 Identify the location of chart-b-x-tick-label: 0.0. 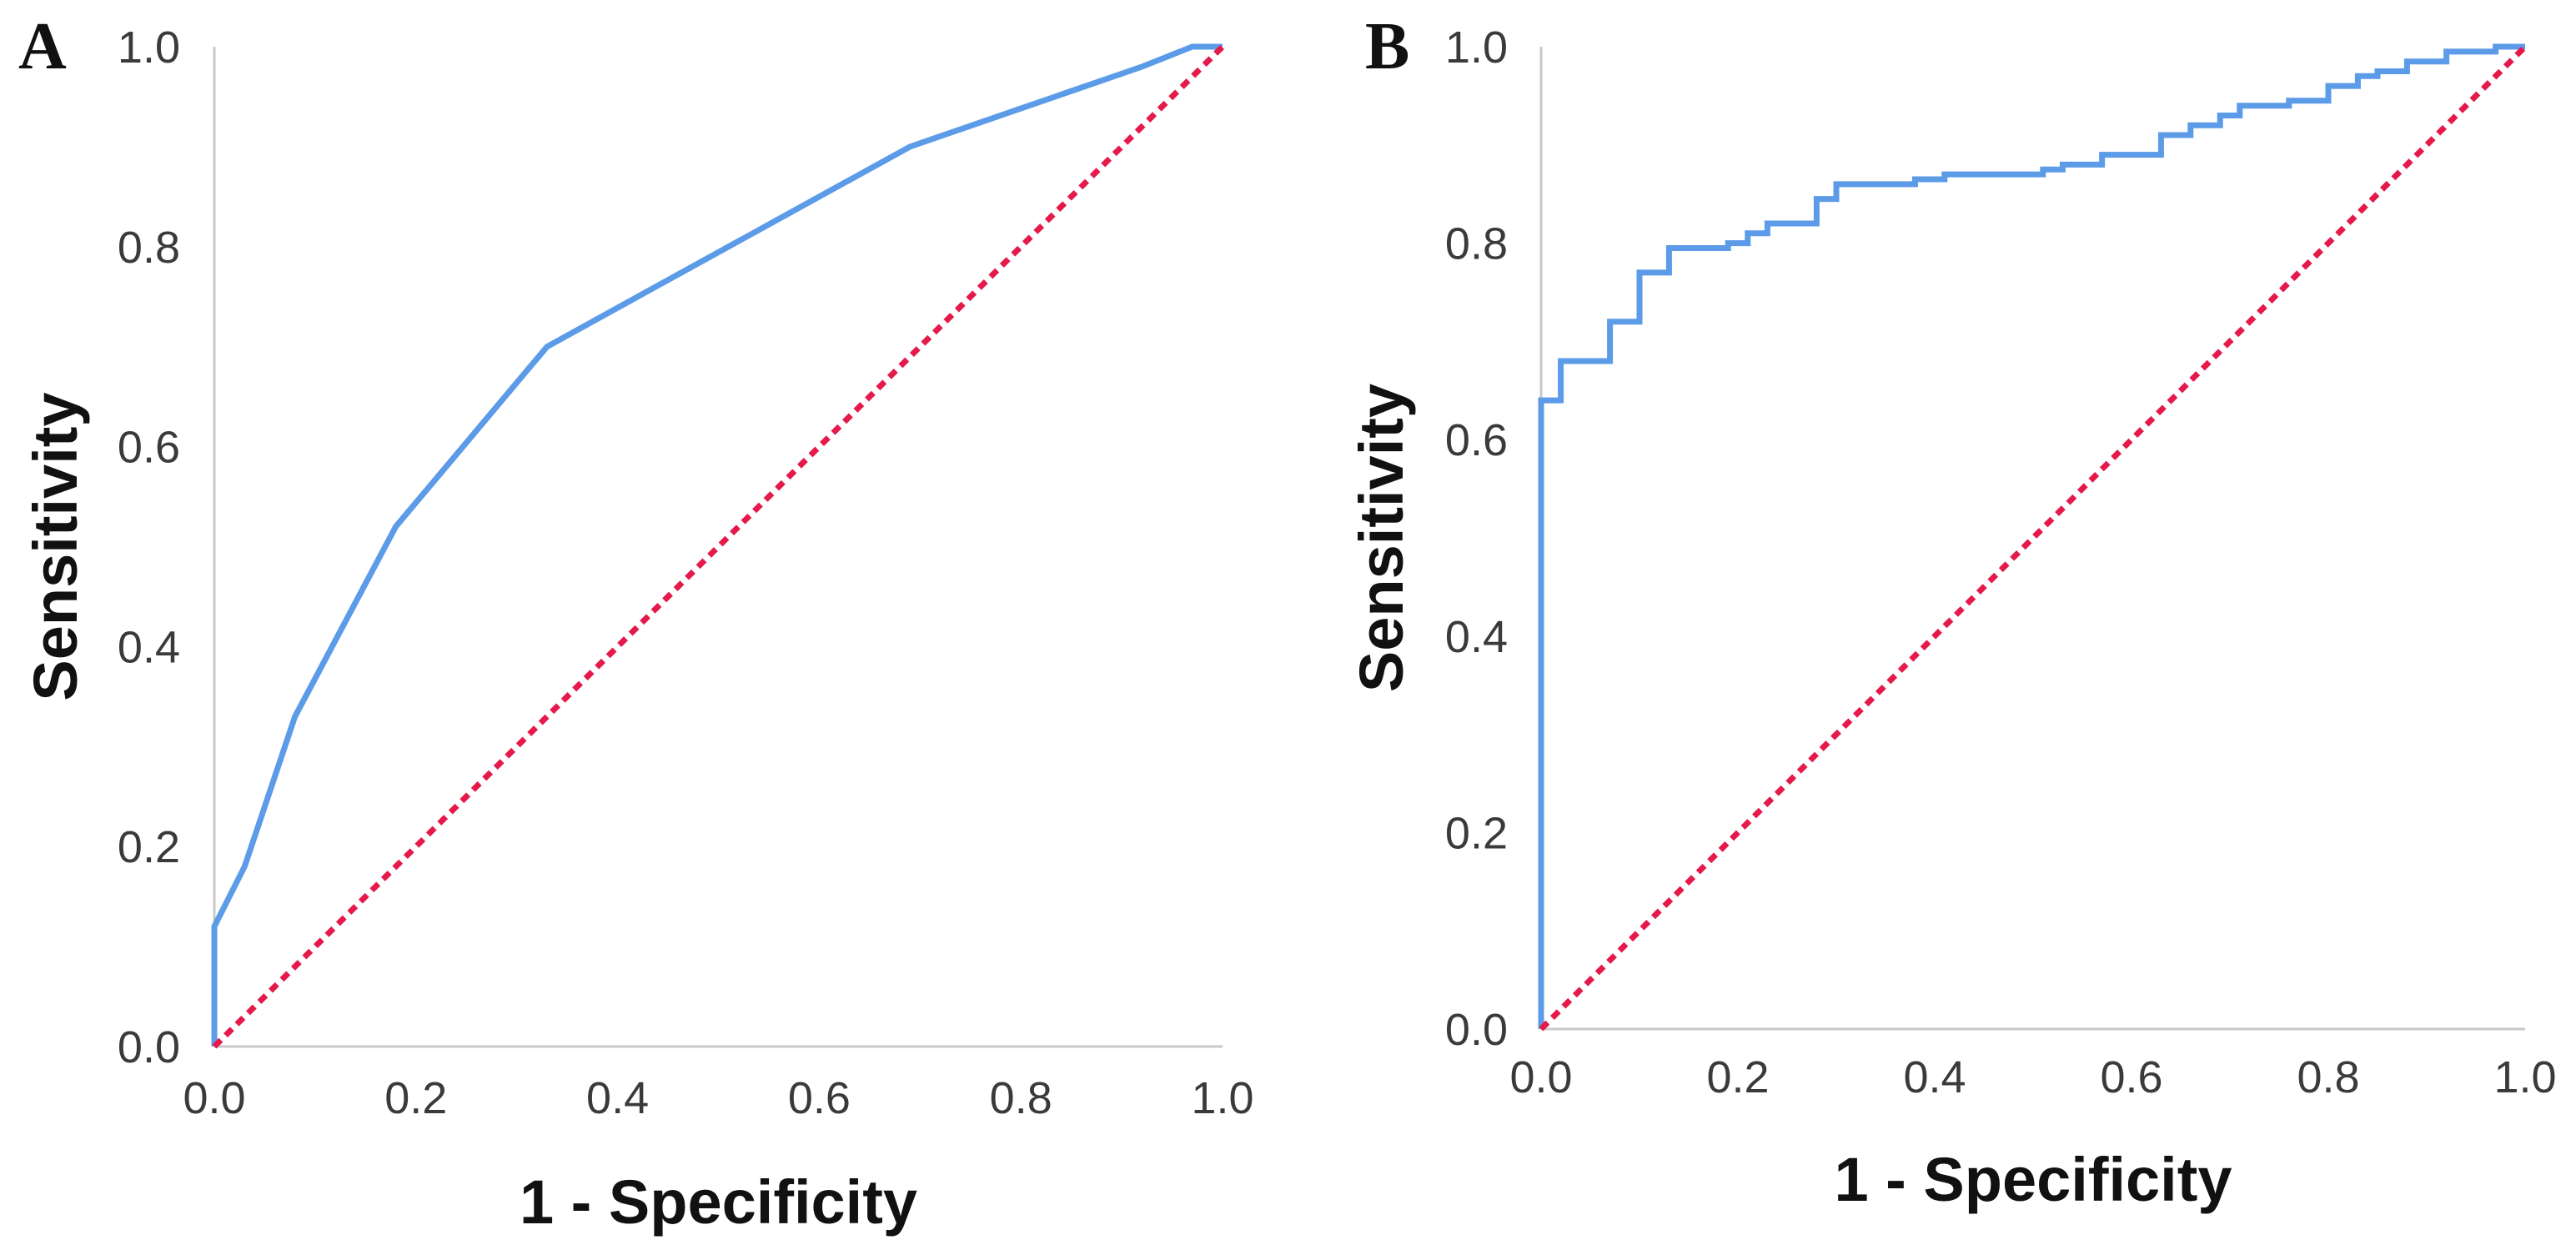
(1540, 1077).